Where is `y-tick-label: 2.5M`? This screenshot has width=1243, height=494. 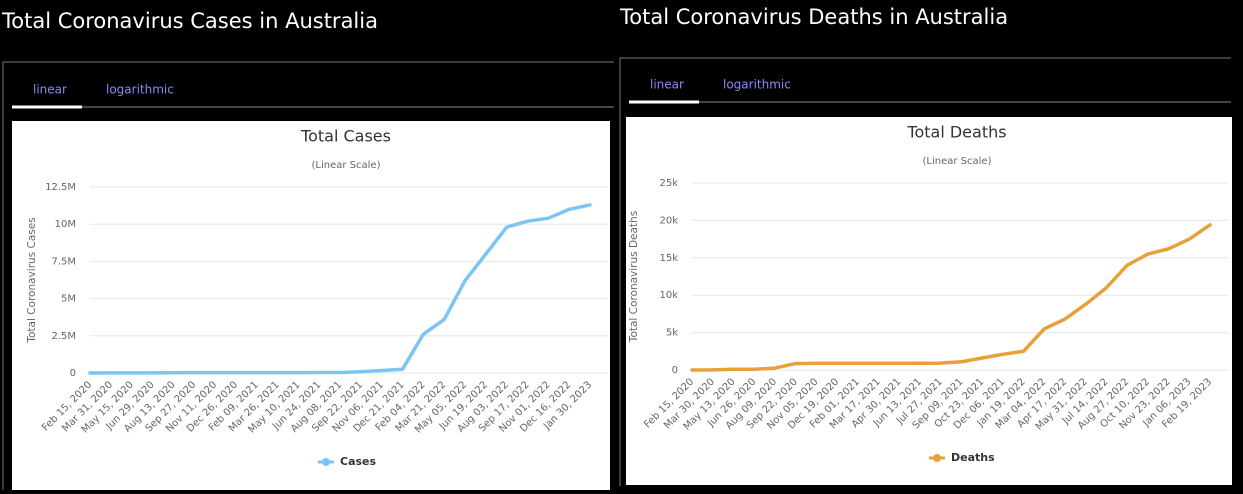
y-tick-label: 2.5M is located at coordinates (63, 336).